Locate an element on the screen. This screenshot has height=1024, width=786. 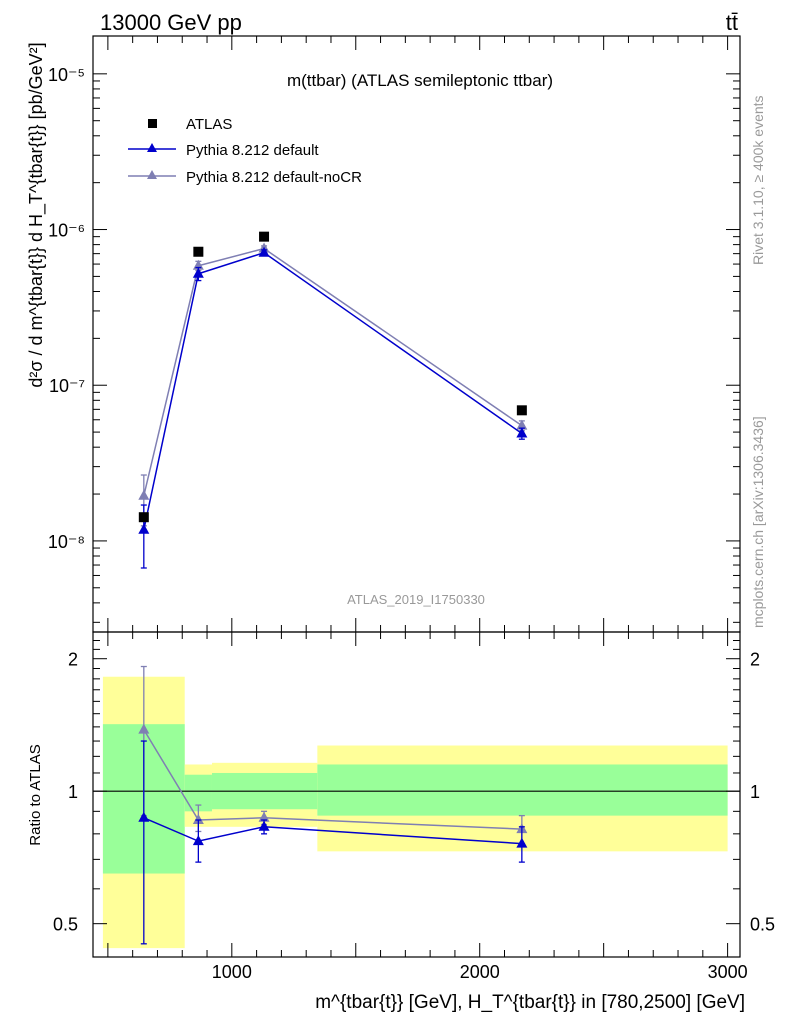
legend-marker-atlas is located at coordinates (152, 123).